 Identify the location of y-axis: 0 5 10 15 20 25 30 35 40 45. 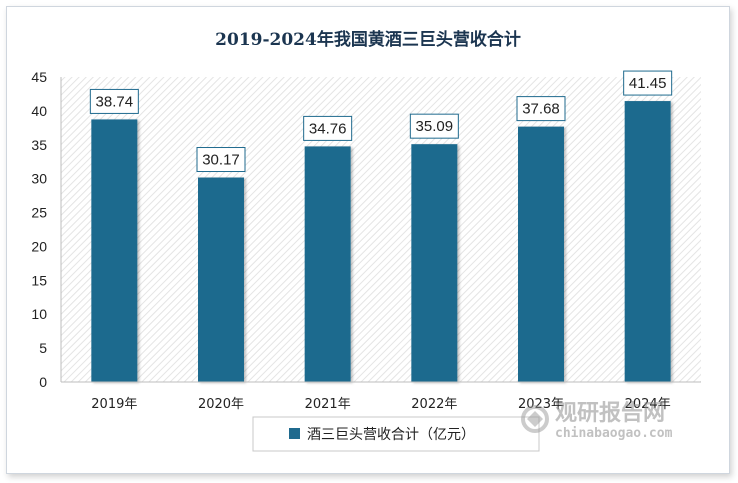
(46, 229).